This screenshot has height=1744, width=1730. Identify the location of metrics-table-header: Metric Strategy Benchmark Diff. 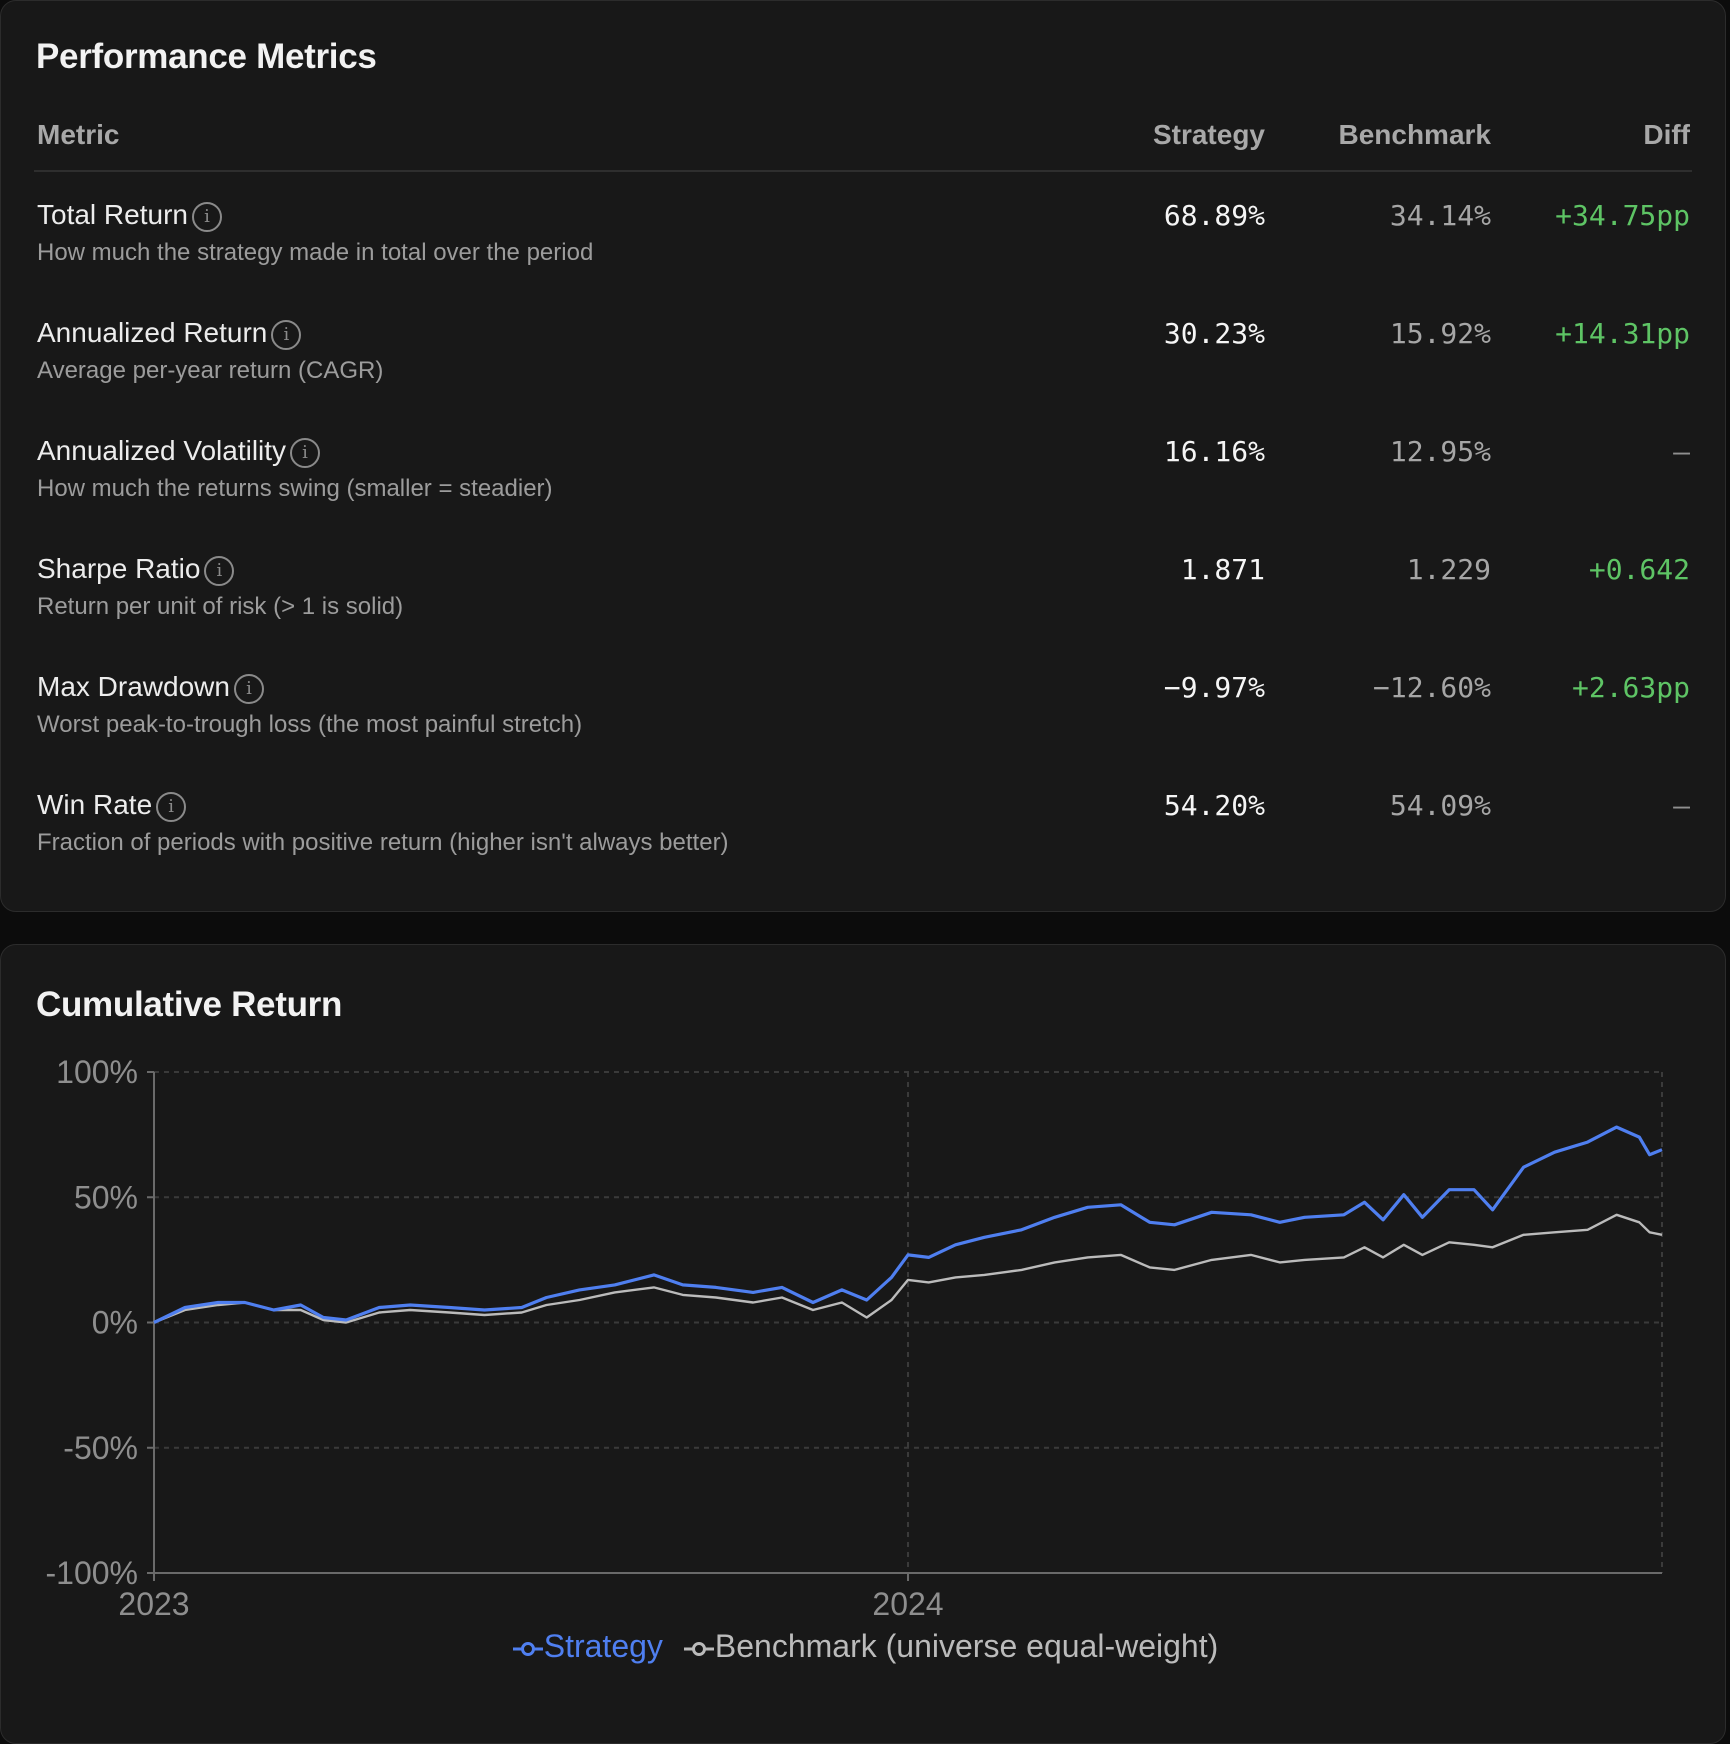
(863, 143).